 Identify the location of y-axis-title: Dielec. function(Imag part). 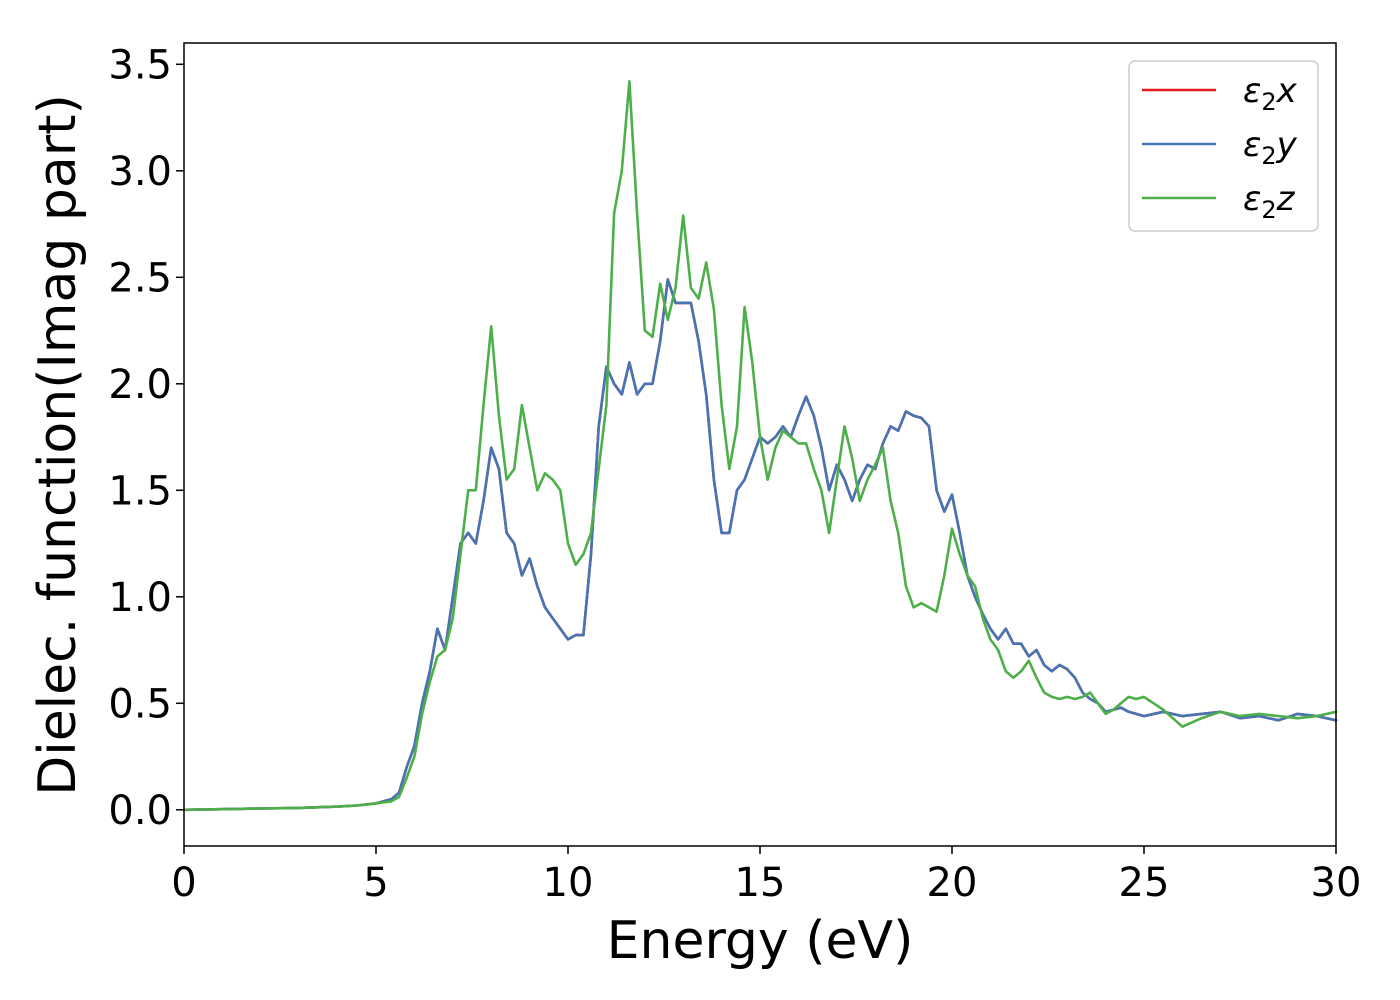
(58, 445).